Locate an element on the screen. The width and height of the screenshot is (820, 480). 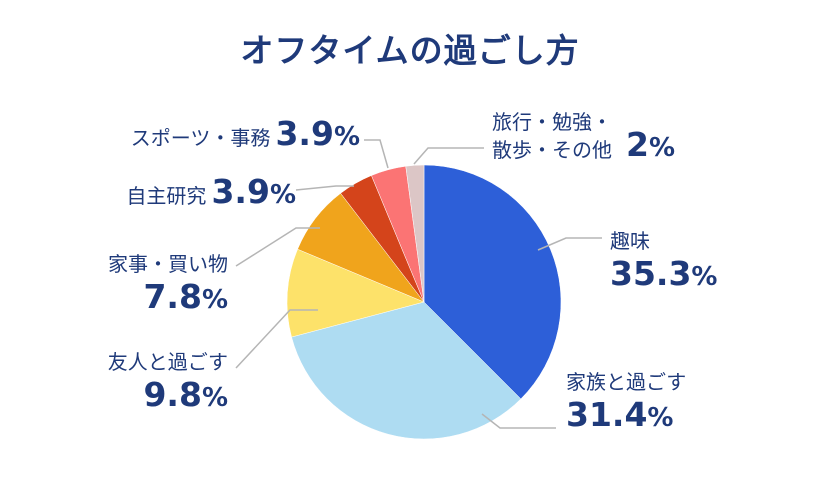
label-family-value: 31.4% is located at coordinates (626, 414).